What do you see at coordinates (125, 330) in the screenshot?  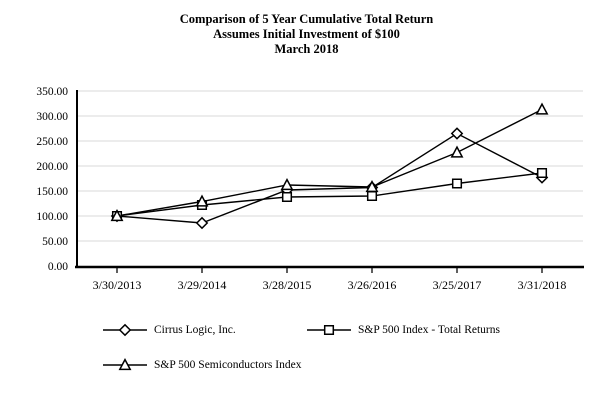 I see `diamond-marker-icon` at bounding box center [125, 330].